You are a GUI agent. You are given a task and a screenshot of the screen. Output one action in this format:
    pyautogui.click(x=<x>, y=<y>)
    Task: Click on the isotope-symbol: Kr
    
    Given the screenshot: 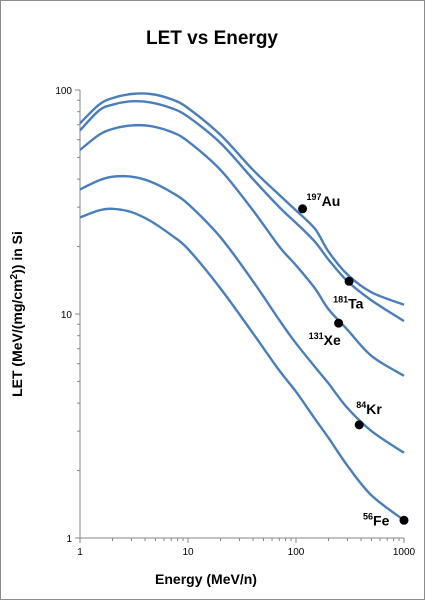 What is the action you would take?
    pyautogui.click(x=374, y=409)
    